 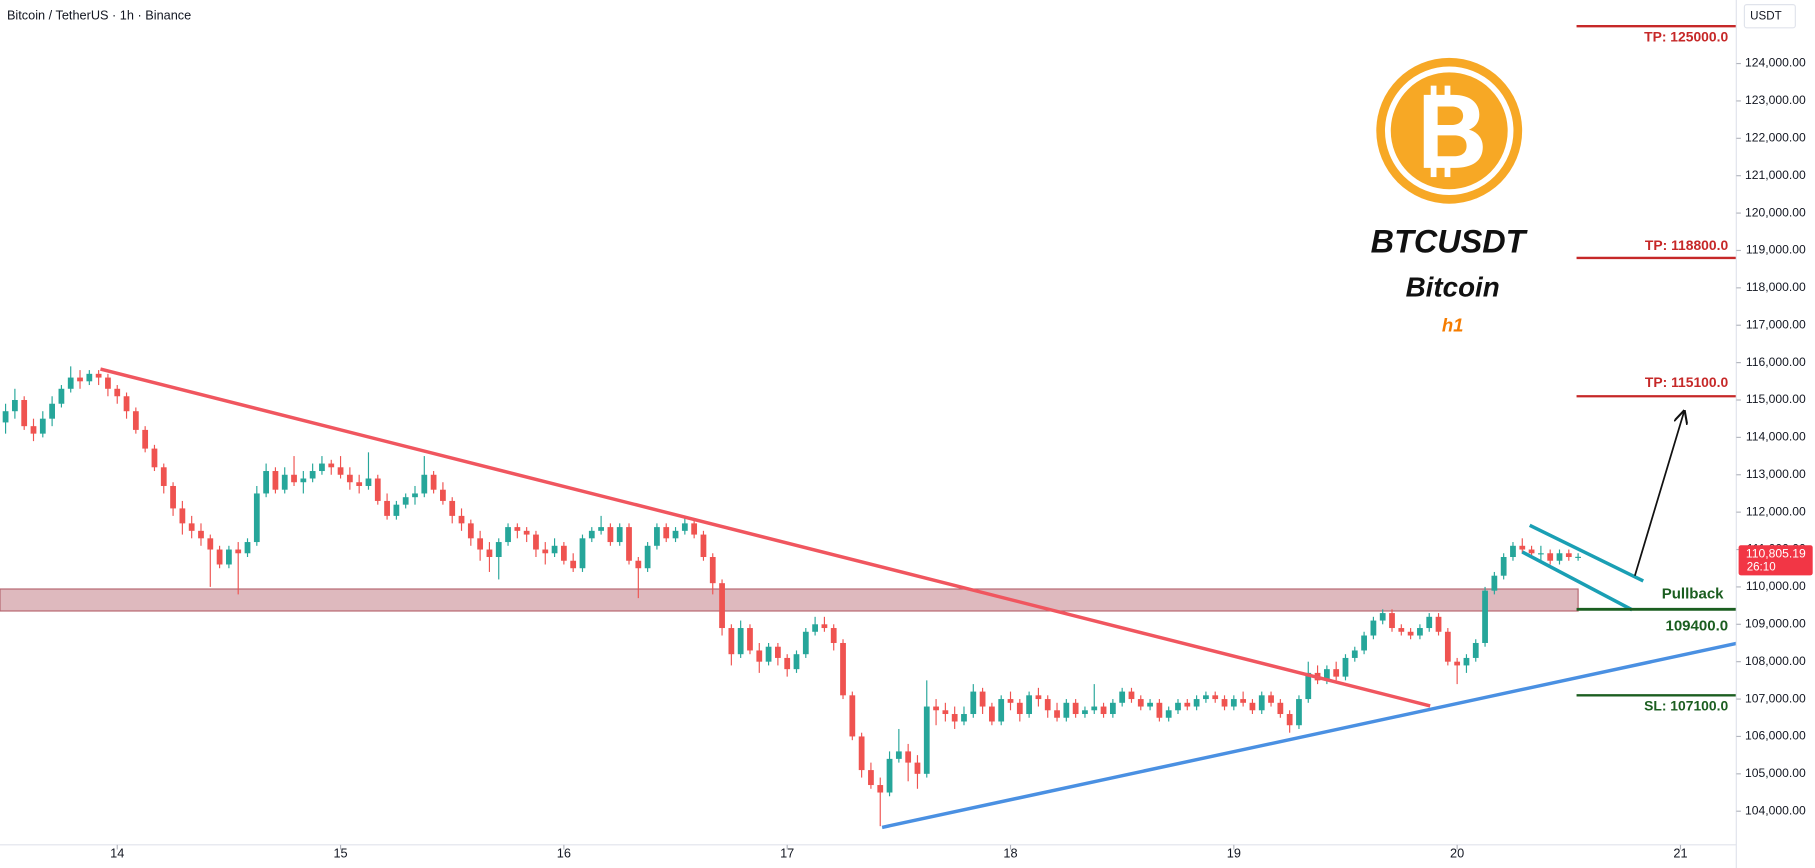 What do you see at coordinates (1765, 16) in the screenshot?
I see `y-axis-unit: USDT` at bounding box center [1765, 16].